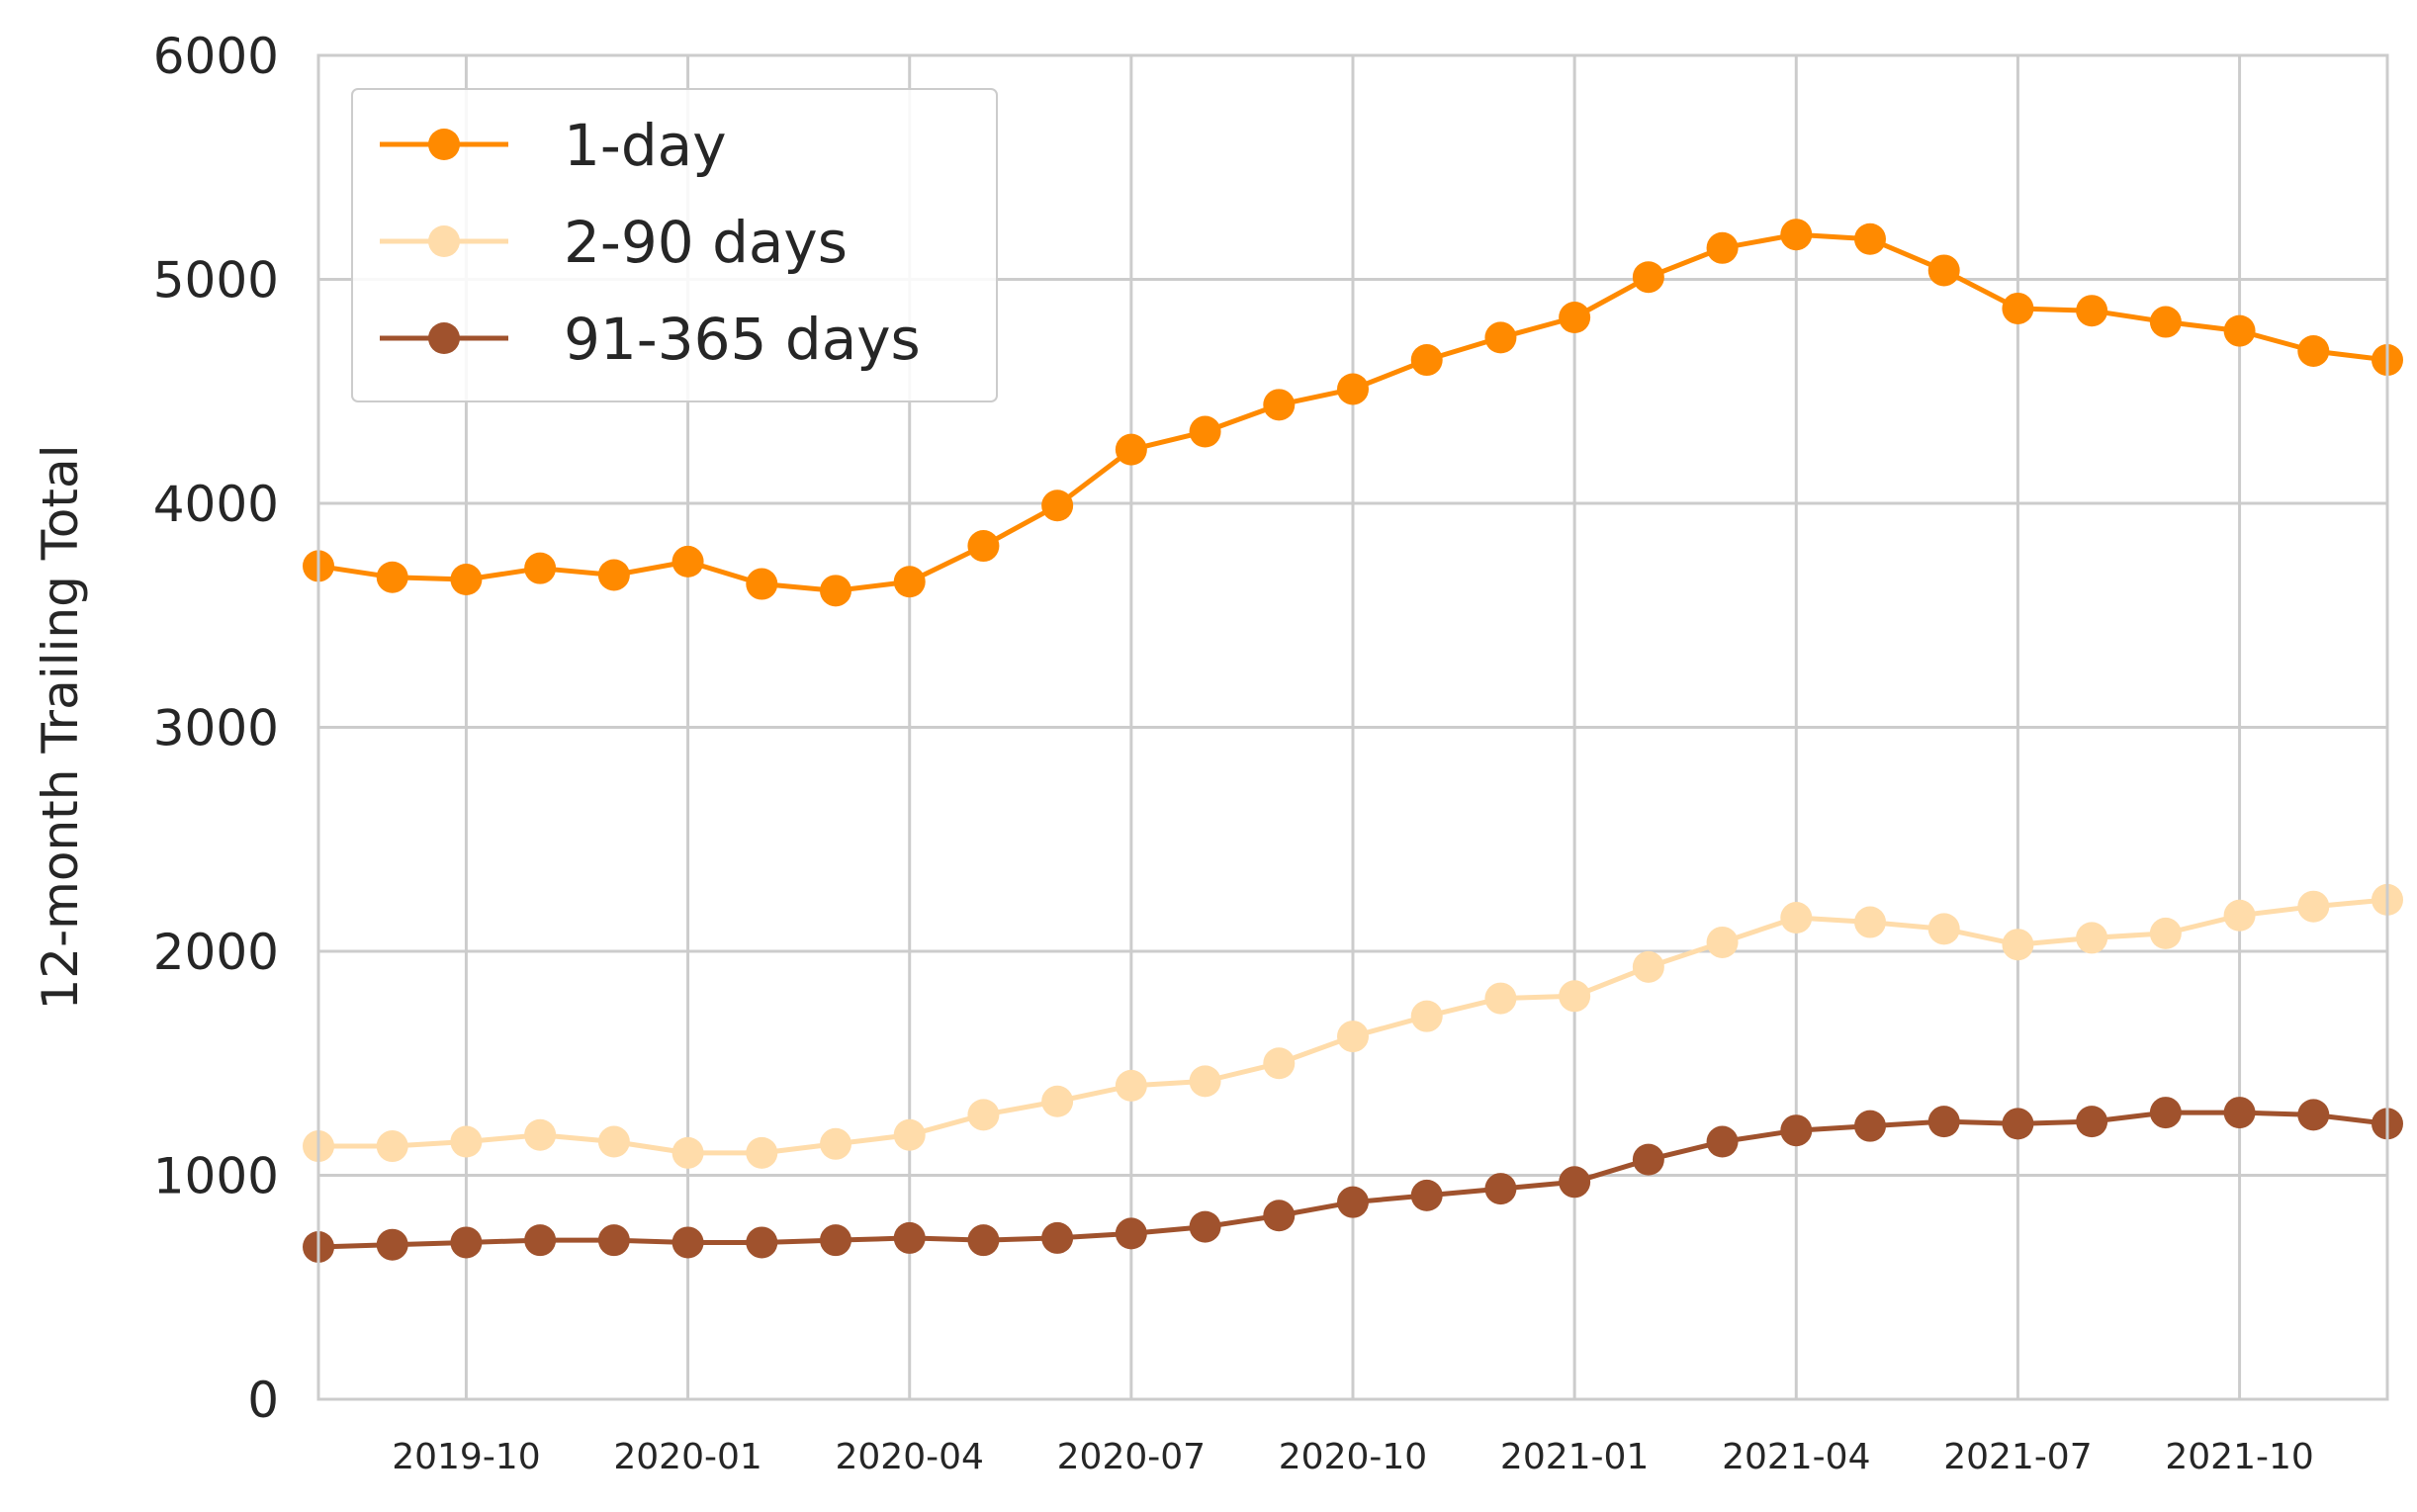 This screenshot has height=1512, width=2417. Describe the element at coordinates (2018, 1457) in the screenshot. I see `x-tick-label: 2021-07` at that location.